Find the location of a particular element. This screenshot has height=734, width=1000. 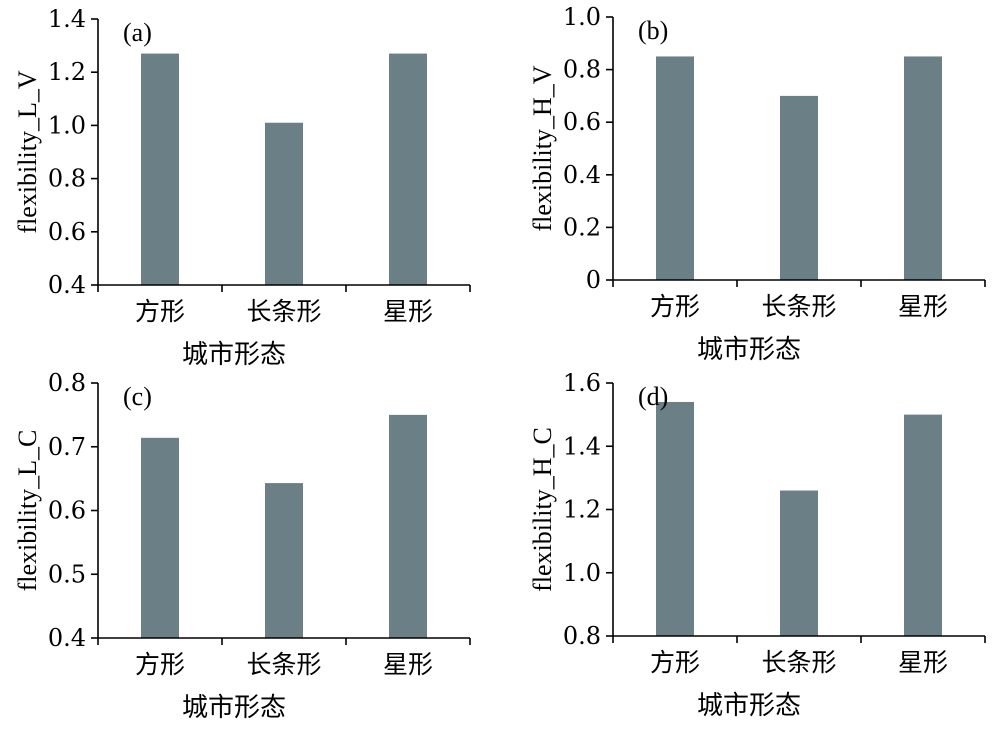

panel-label: (b) is located at coordinates (653, 30).